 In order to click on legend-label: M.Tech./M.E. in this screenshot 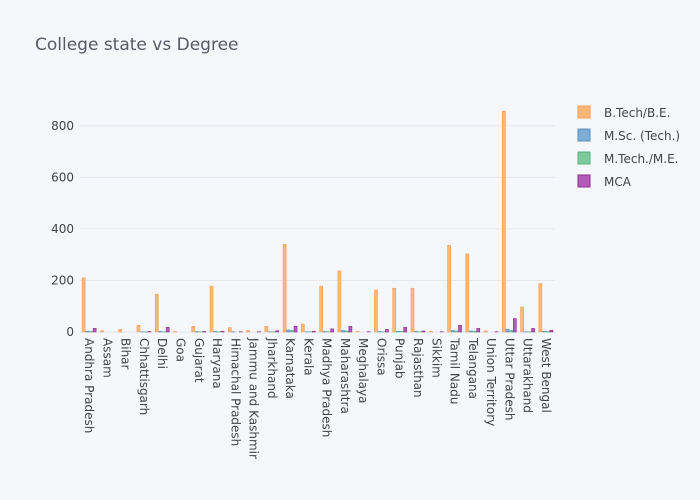, I will do `click(641, 159)`.